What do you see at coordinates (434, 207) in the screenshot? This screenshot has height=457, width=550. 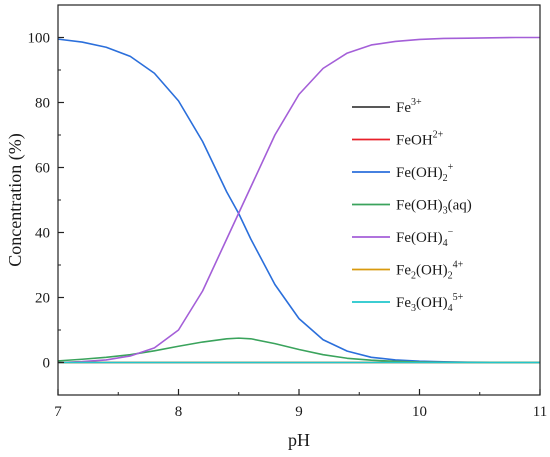 I see `legend-label: Fe(OH)3(aq)` at bounding box center [434, 207].